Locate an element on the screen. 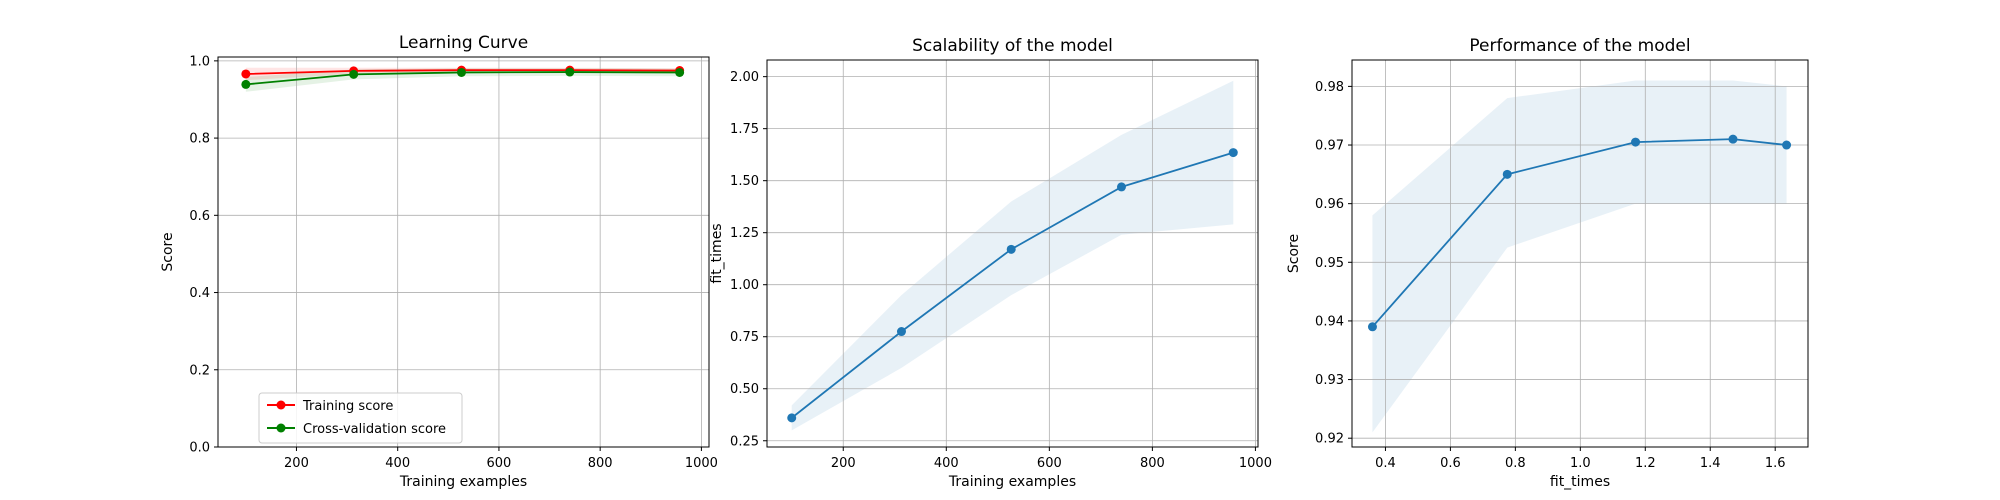 The height and width of the screenshot is (500, 2000). scalability-x-tick-label-1: 400 is located at coordinates (946, 463).